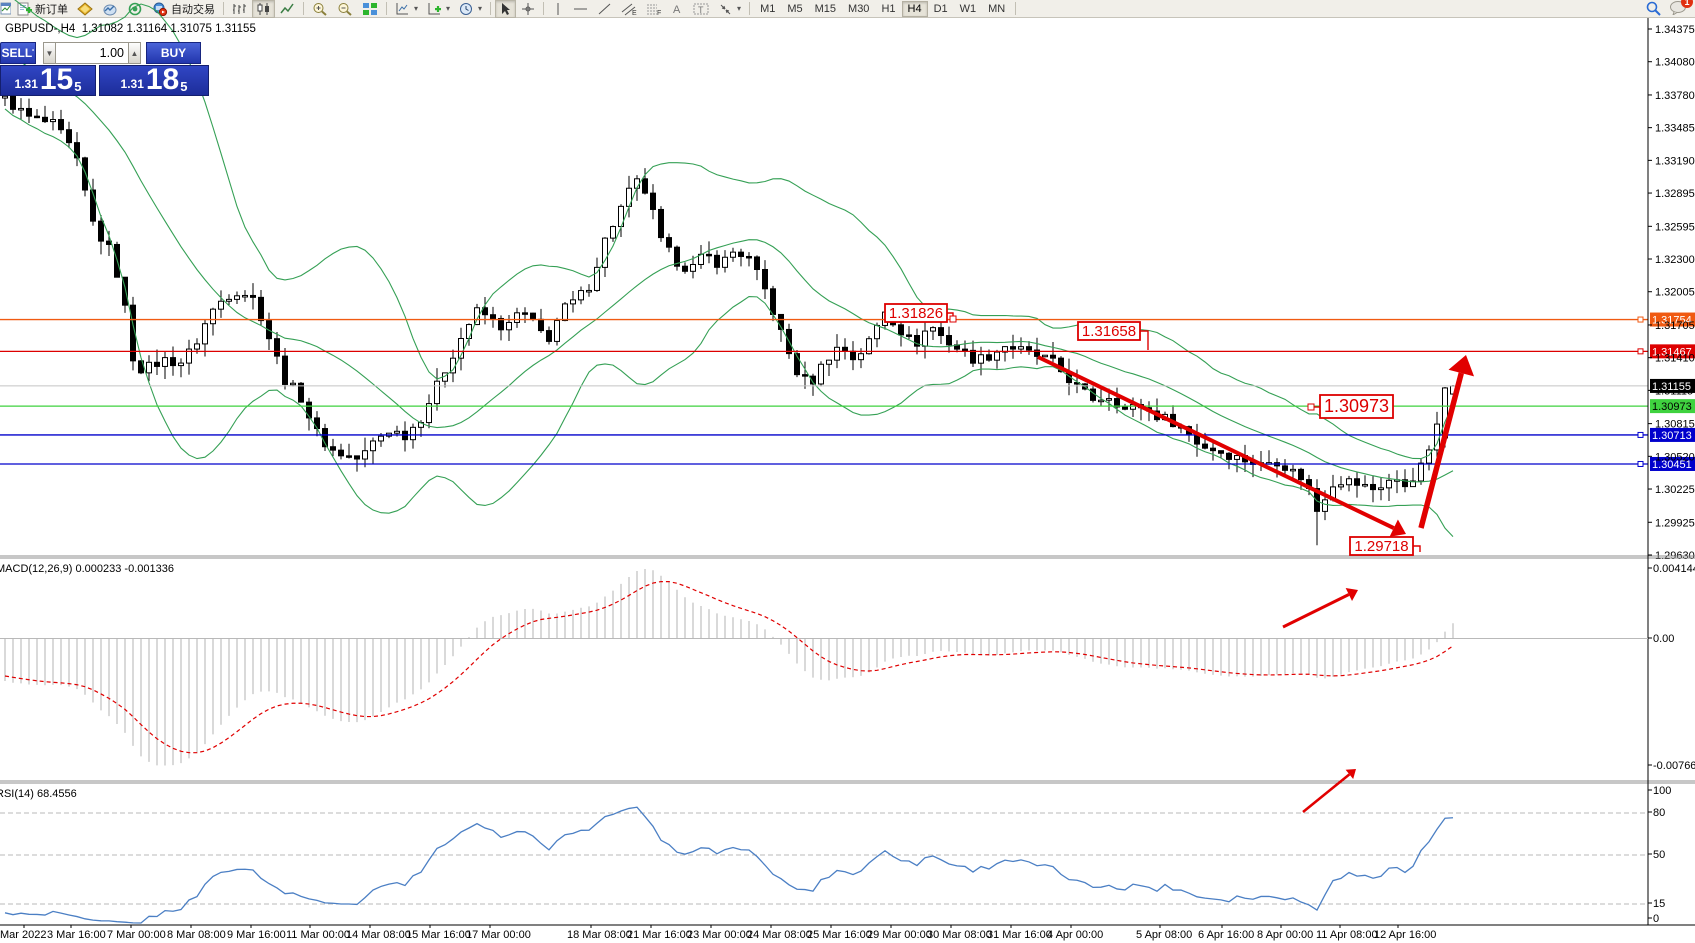 The width and height of the screenshot is (1695, 943). What do you see at coordinates (287, 9) in the screenshot?
I see `line-chart-button` at bounding box center [287, 9].